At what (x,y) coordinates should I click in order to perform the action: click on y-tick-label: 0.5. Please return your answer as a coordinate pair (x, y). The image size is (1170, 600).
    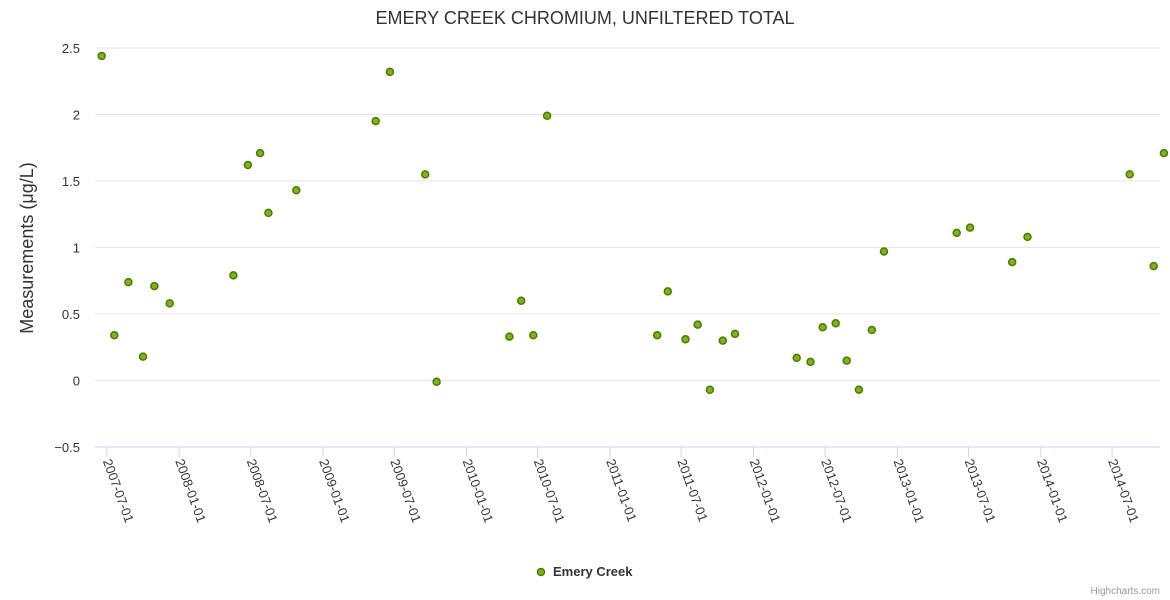
    Looking at the image, I should click on (71, 314).